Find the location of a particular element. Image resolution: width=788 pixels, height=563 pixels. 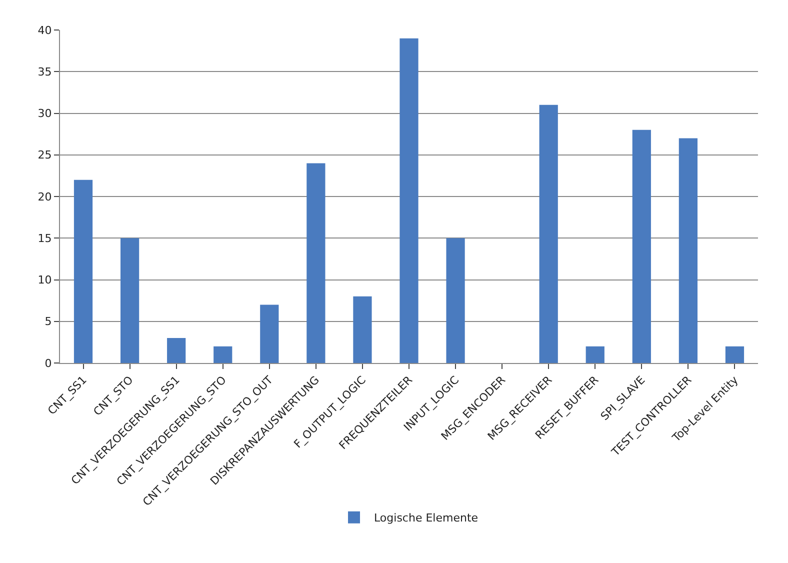

y-tick-label: 25 is located at coordinates (45, 155).